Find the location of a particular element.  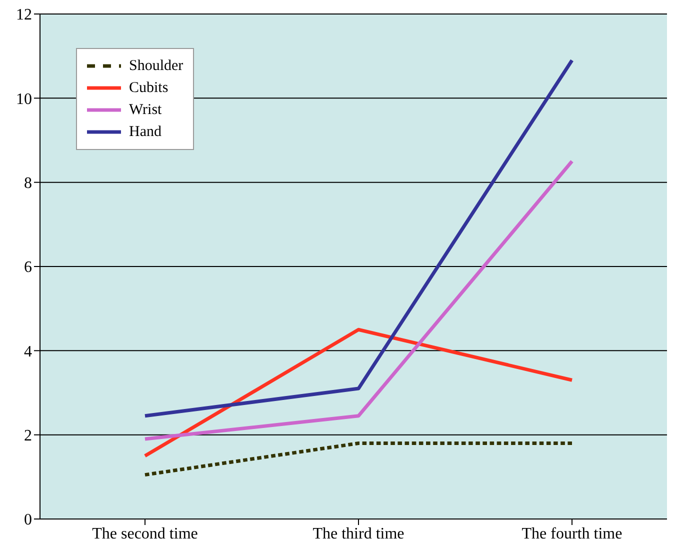

y-tick-label: 2 is located at coordinates (28, 436).